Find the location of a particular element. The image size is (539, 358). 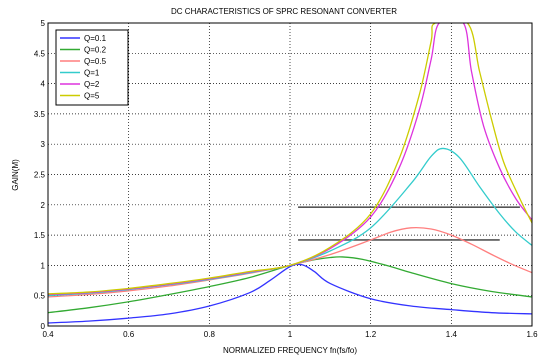

x-tick-label: 1.4 is located at coordinates (452, 334).